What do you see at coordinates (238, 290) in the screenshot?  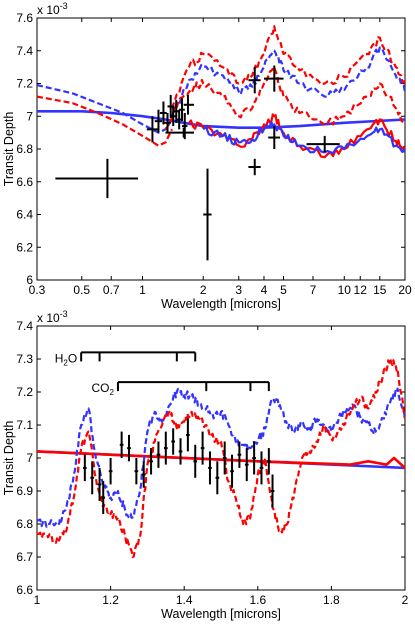 I see `x-tick-label: 3` at bounding box center [238, 290].